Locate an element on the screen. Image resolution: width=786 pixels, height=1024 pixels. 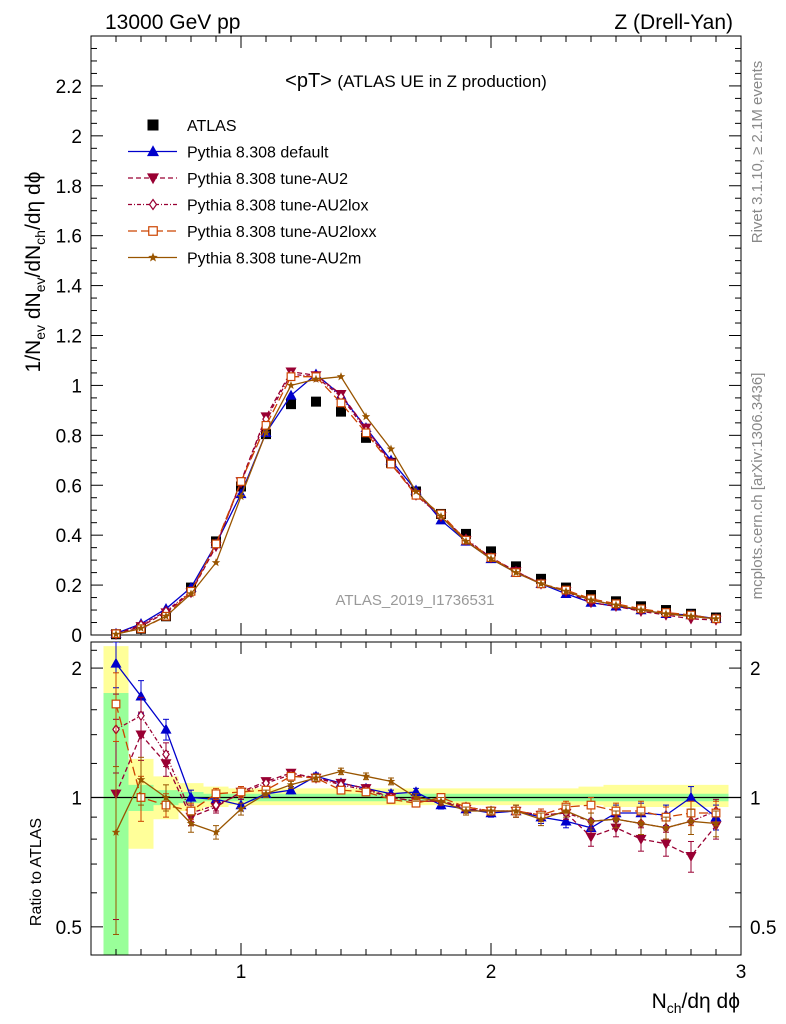
legend-entry-3: Pythia 8.308 tune-AU2lox is located at coordinates (248, 206).